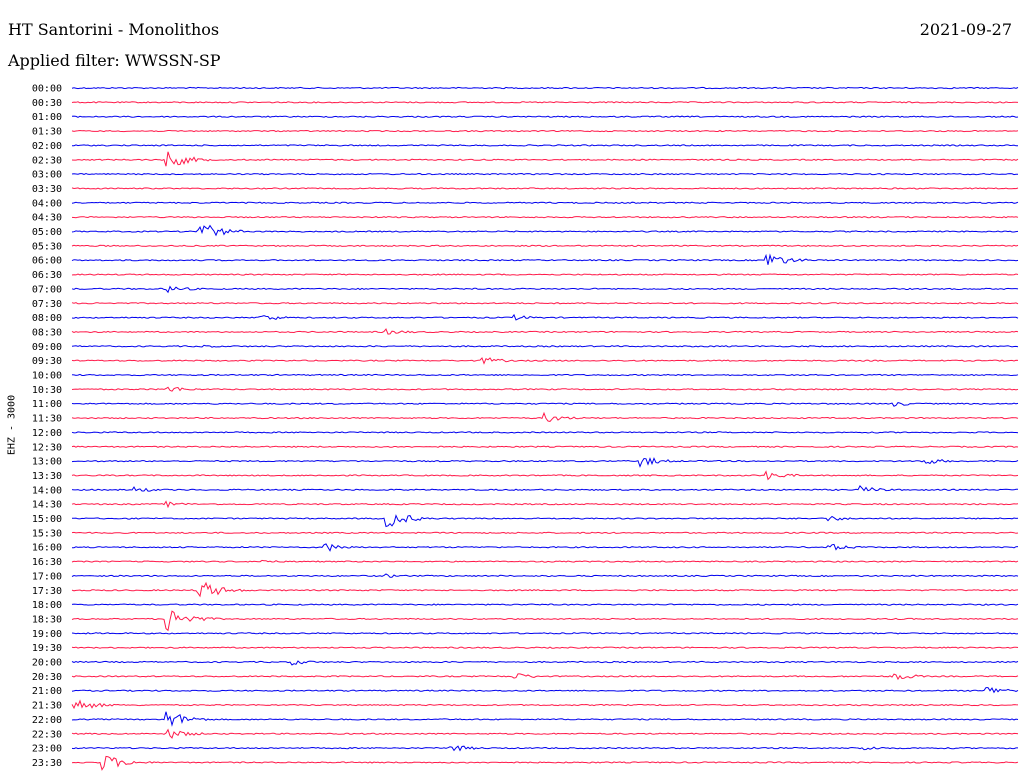 The width and height of the screenshot is (1024, 780). Describe the element at coordinates (47, 347) in the screenshot. I see `row-time-label: 09:00` at that location.